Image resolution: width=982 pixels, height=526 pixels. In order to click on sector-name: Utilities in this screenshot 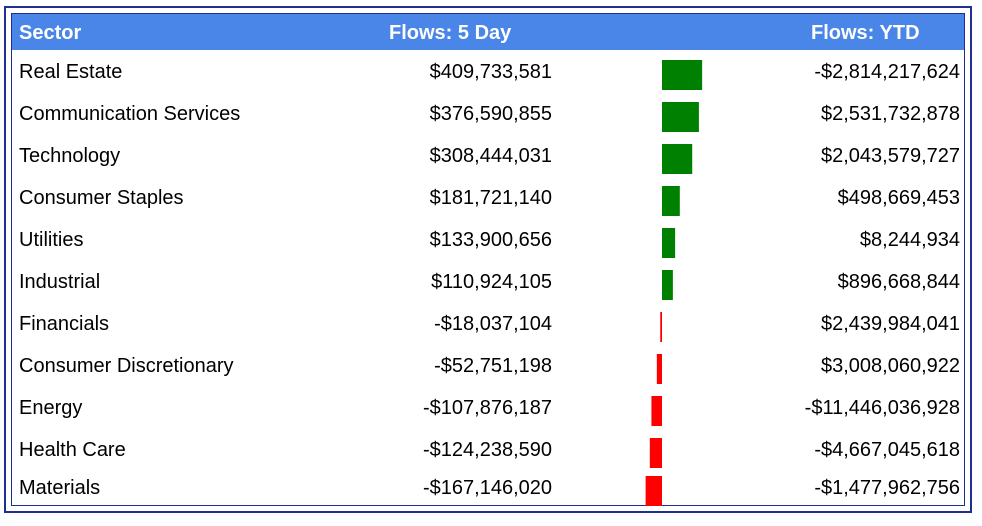, I will do `click(51, 240)`.